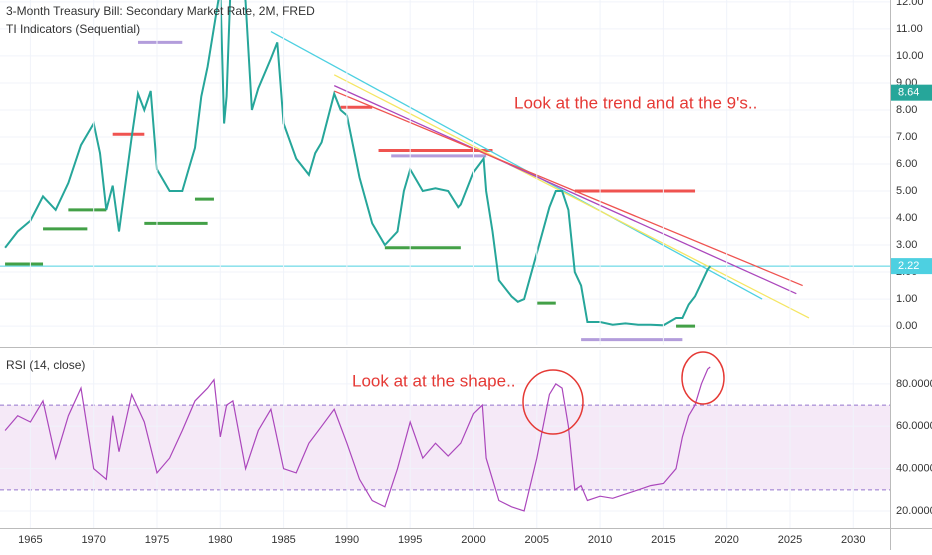  What do you see at coordinates (445, 447) in the screenshot?
I see `rsi-band` at bounding box center [445, 447].